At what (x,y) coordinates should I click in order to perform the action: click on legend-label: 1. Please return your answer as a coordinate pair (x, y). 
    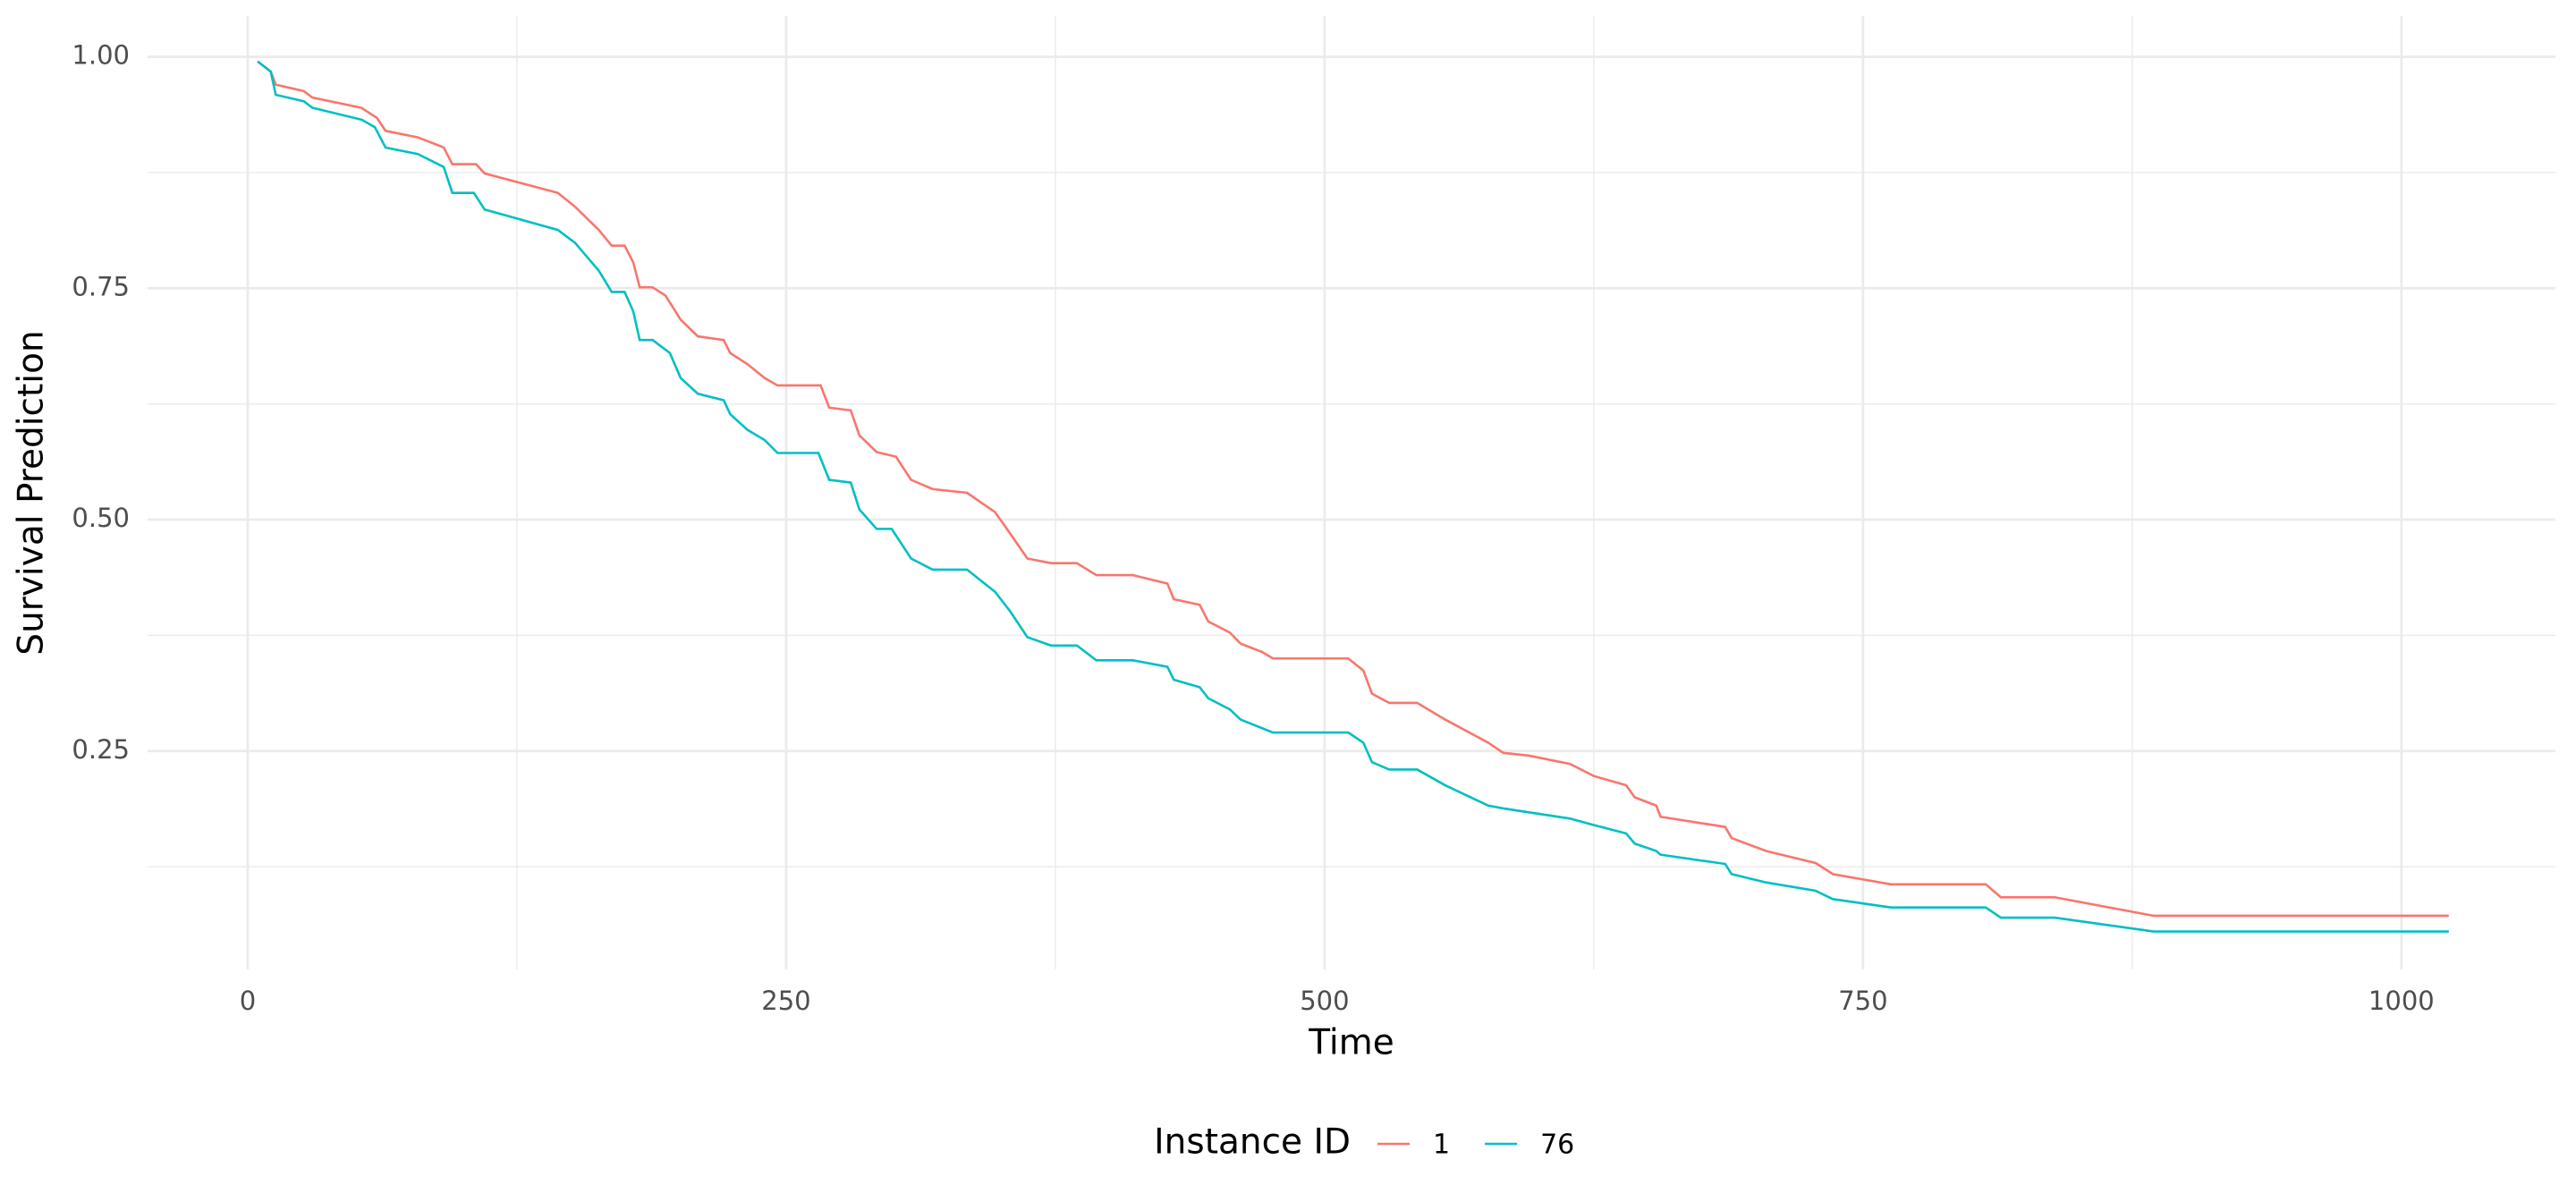
    Looking at the image, I should click on (1441, 1145).